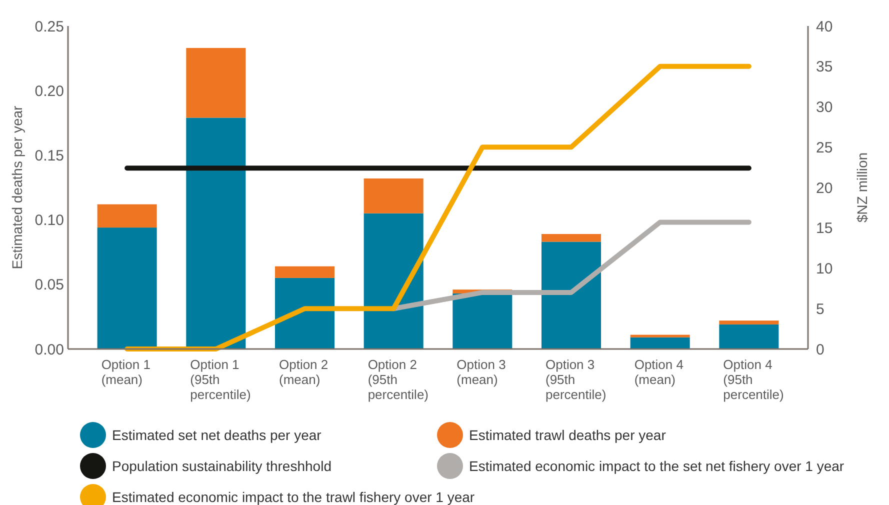  Describe the element at coordinates (659, 372) in the screenshot. I see `x-tick-label: Option 4 (mean)` at that location.